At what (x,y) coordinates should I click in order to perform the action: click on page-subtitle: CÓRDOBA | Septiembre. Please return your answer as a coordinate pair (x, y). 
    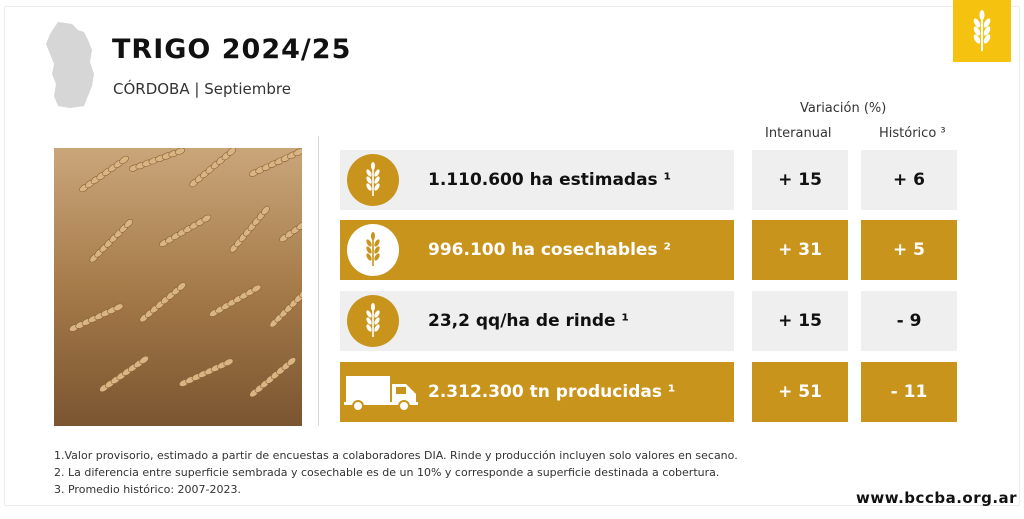
    Looking at the image, I should click on (202, 89).